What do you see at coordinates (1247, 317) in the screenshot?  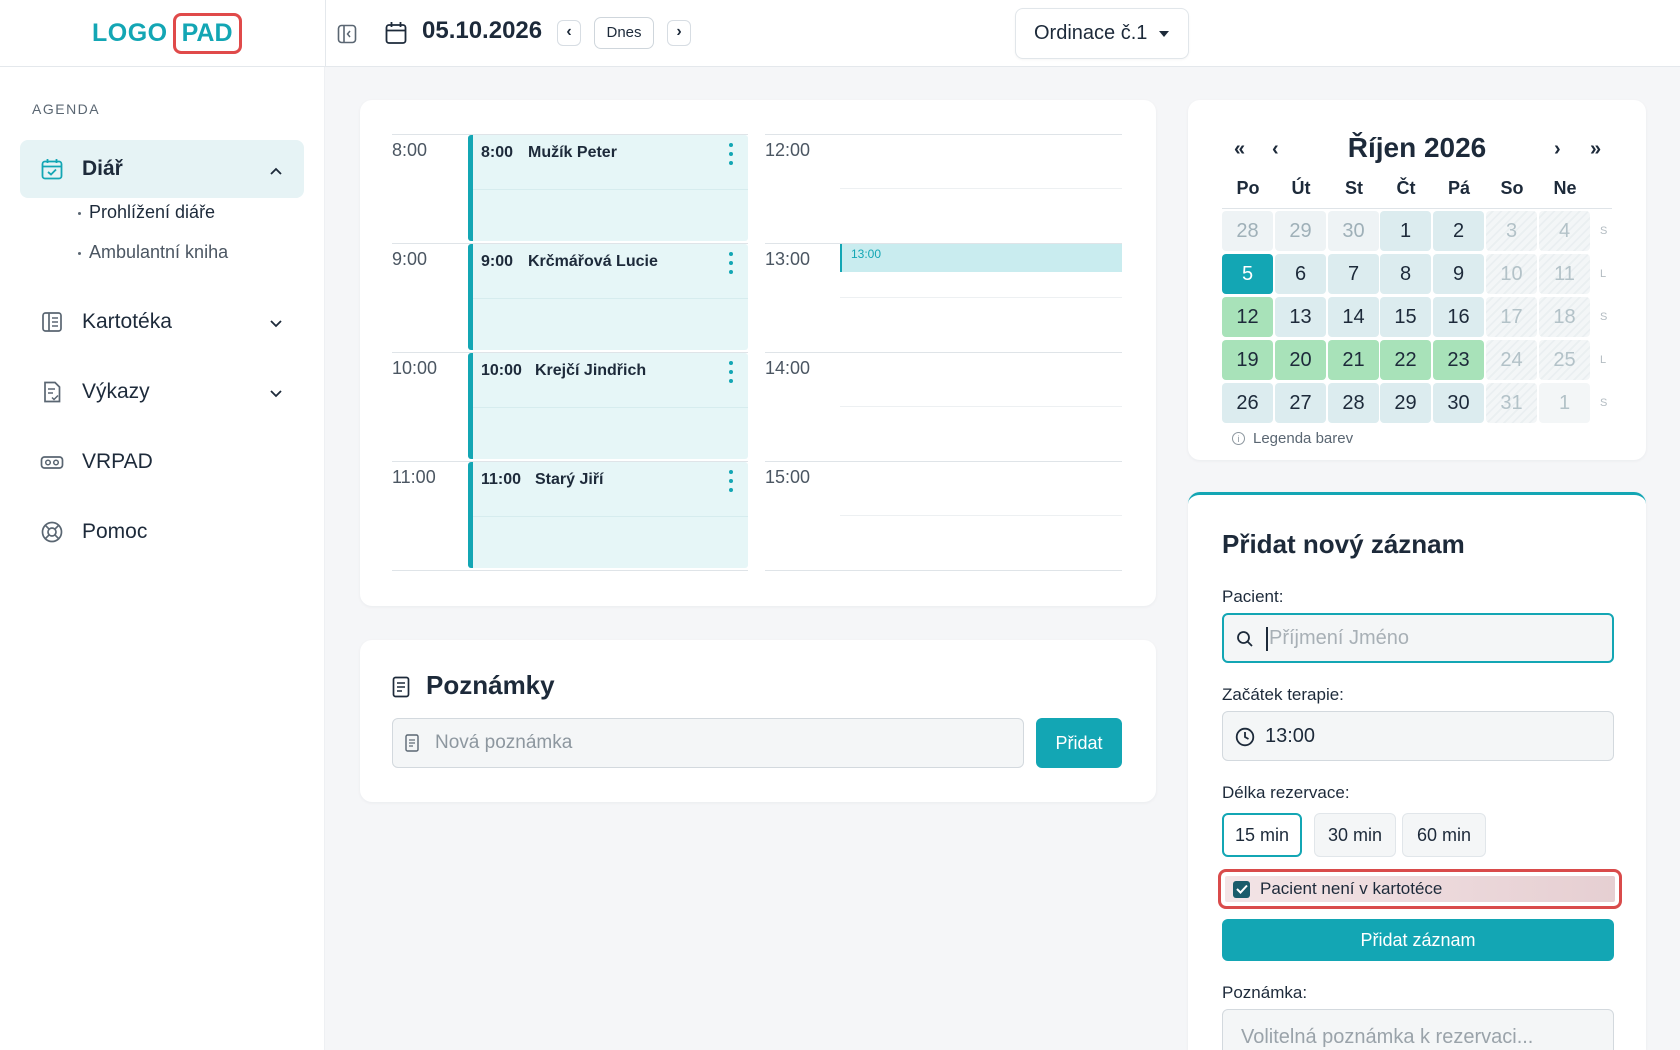 I see `calendar-day: 12` at bounding box center [1247, 317].